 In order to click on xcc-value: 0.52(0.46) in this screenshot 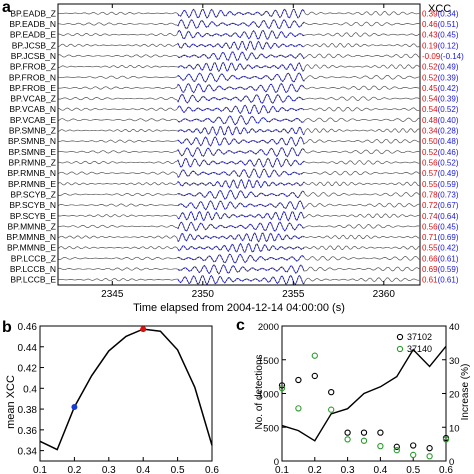, I will do `click(440, 152)`.